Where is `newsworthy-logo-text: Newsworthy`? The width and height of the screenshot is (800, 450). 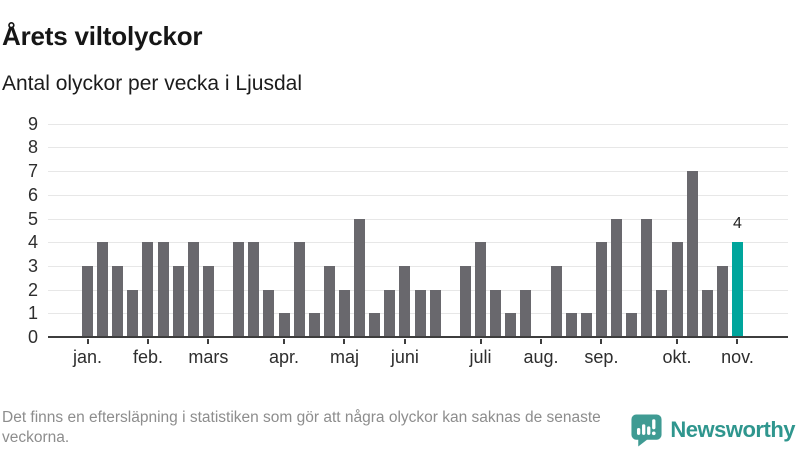 newsworthy-logo-text: Newsworthy is located at coordinates (732, 429).